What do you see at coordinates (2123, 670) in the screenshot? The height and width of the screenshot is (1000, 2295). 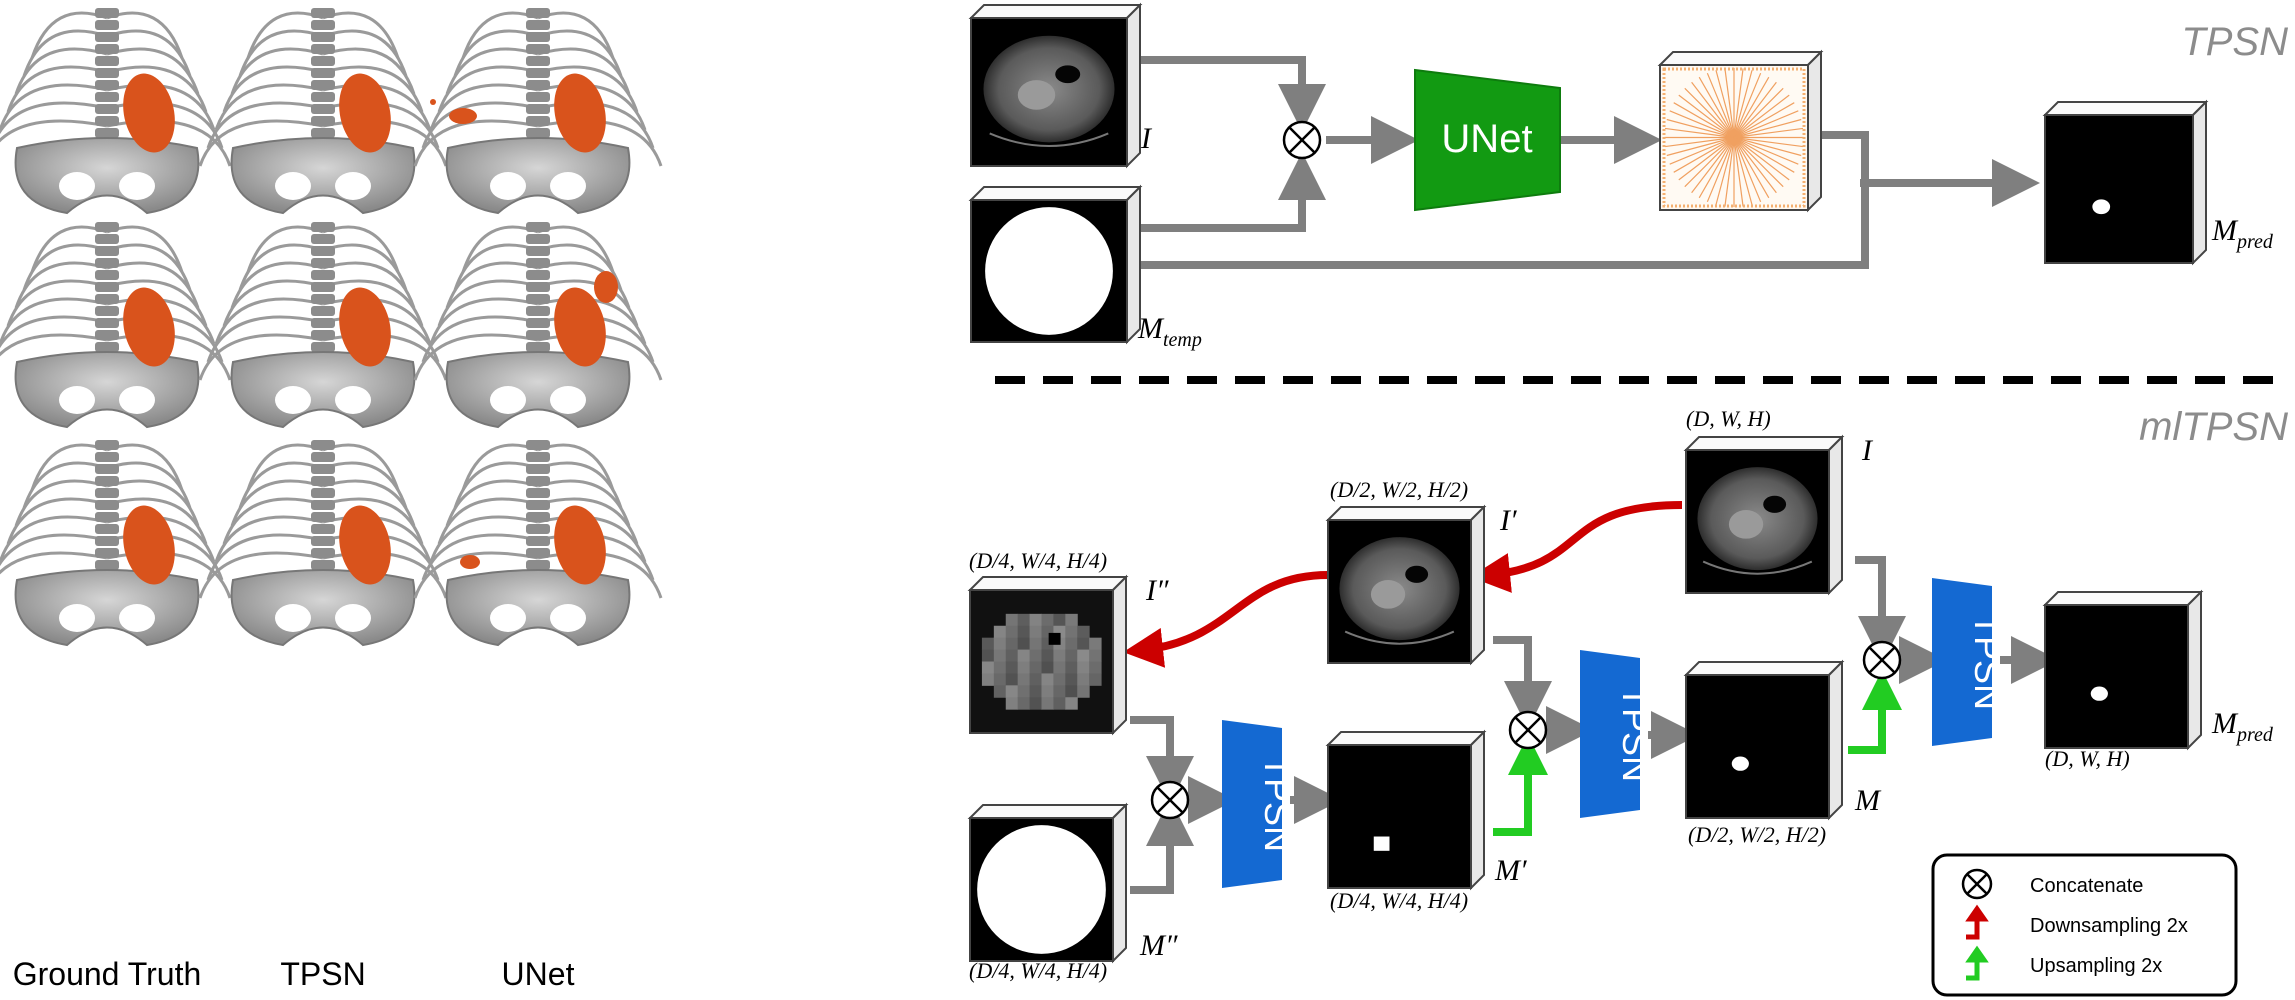 I see `mltpsn-prediction-mask` at bounding box center [2123, 670].